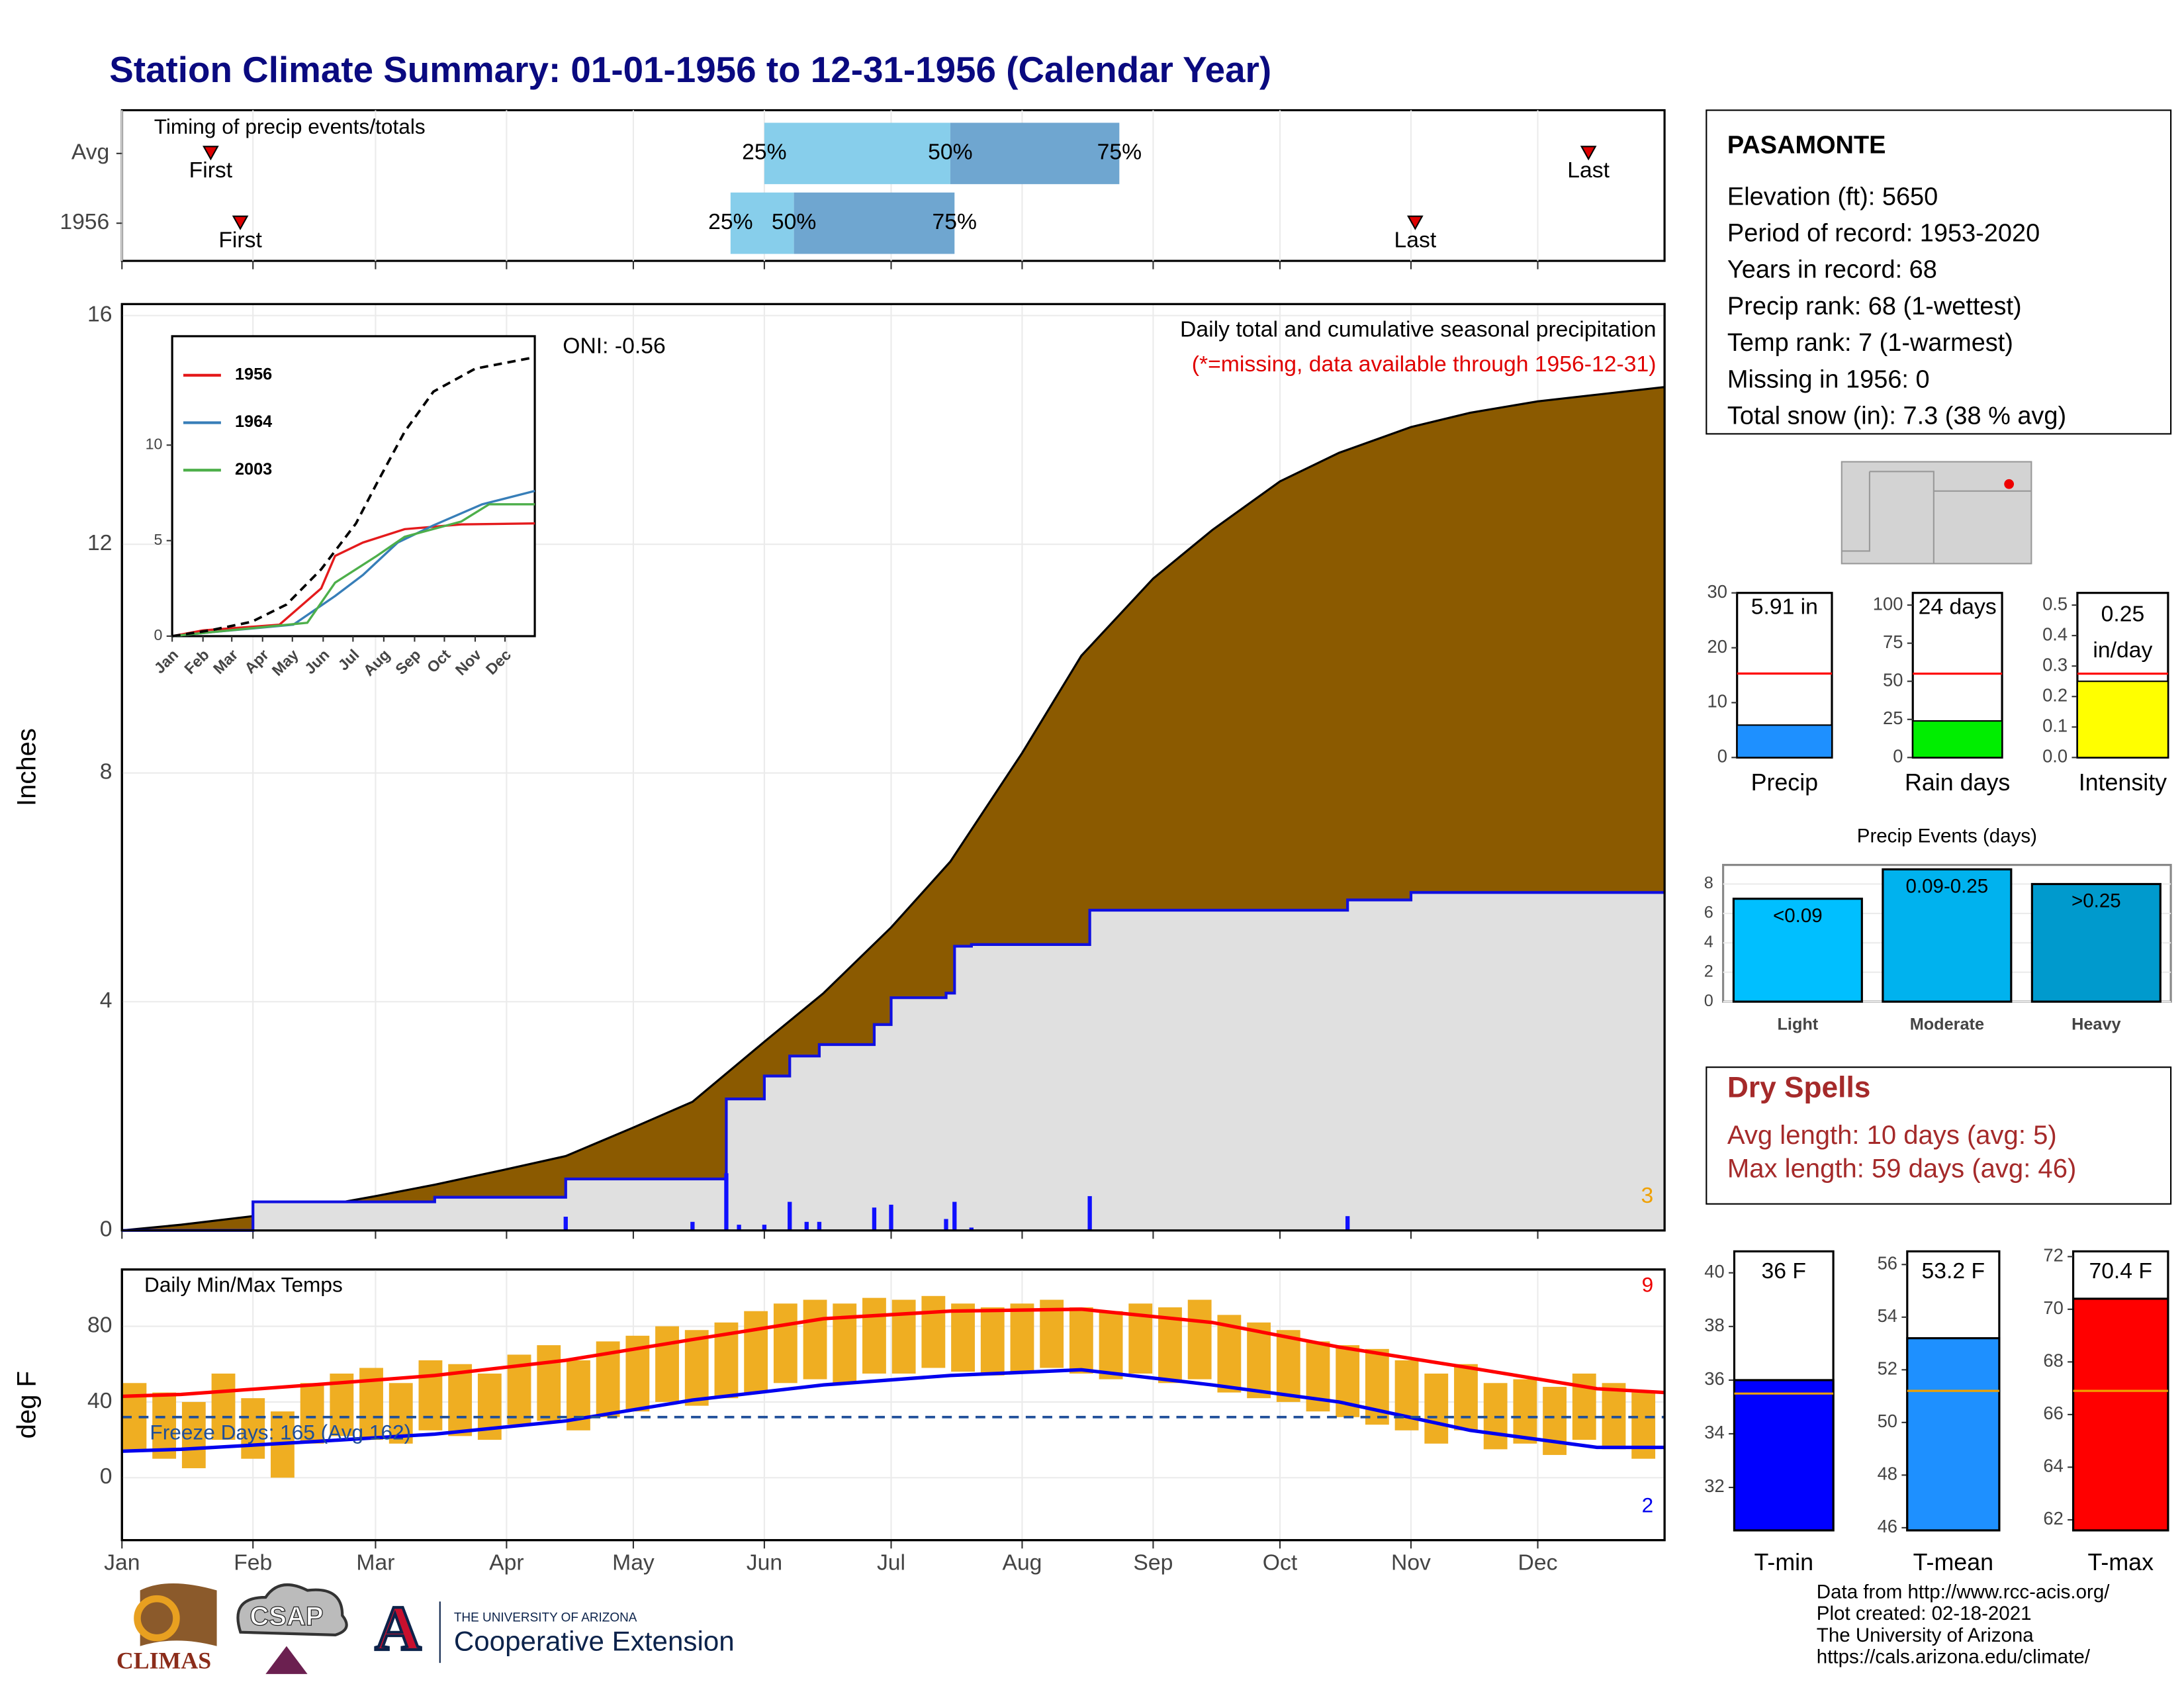 The width and height of the screenshot is (2184, 1688). I want to click on station-info: Missing in 1956: 0, so click(1829, 379).